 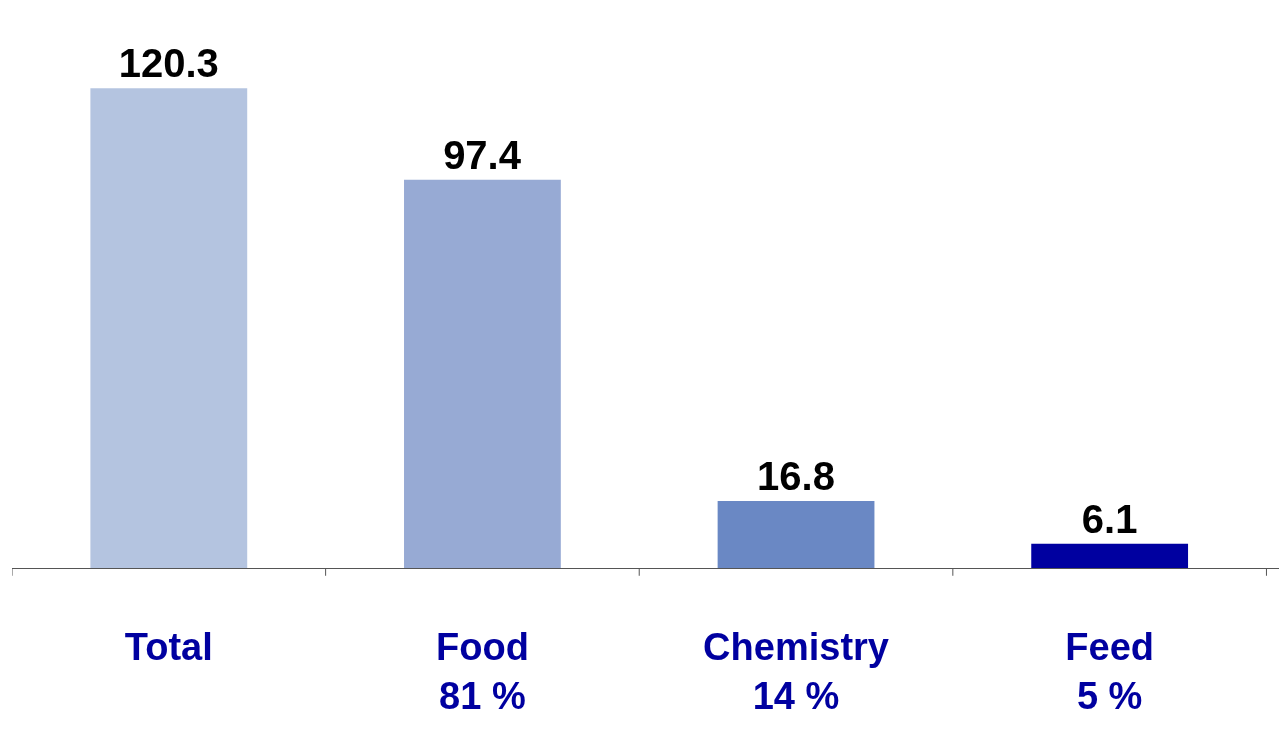 I want to click on x-tick-label: Chemistry 14 %, so click(x=796, y=671).